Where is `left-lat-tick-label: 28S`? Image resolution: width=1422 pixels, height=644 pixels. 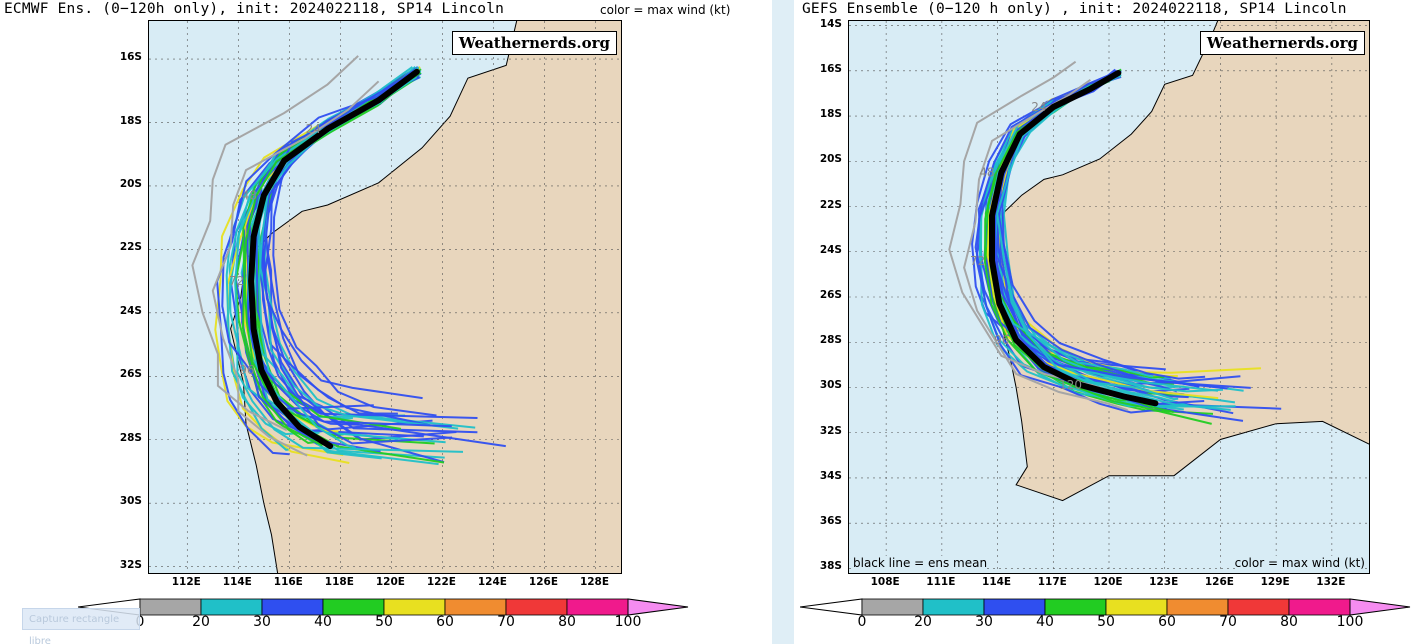
left-lat-tick-label: 28S is located at coordinates (130, 437).